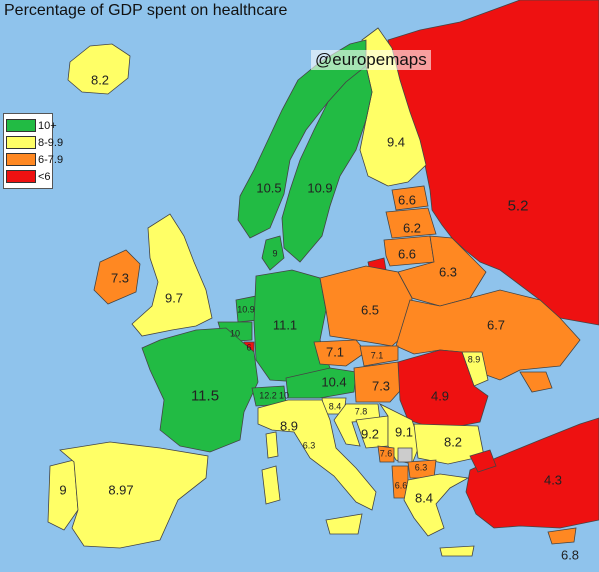 This screenshot has height=572, width=599. What do you see at coordinates (249, 347) in the screenshot?
I see `value-luxembourg: 6` at bounding box center [249, 347].